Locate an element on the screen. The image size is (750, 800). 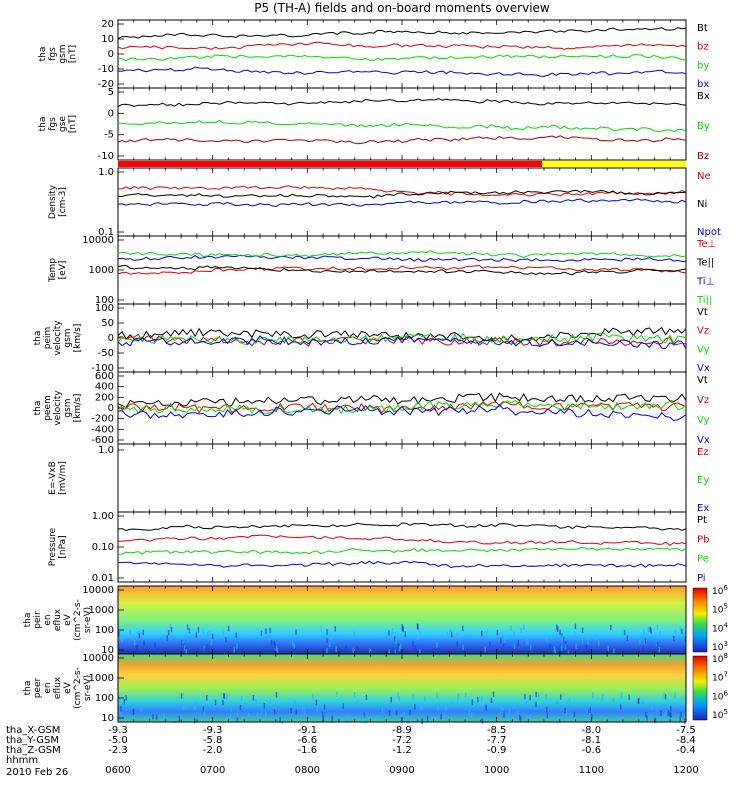
panel-efield: 1.0 E=-VxB [mV/m] Ez Ey Ex is located at coordinates (378, 478).